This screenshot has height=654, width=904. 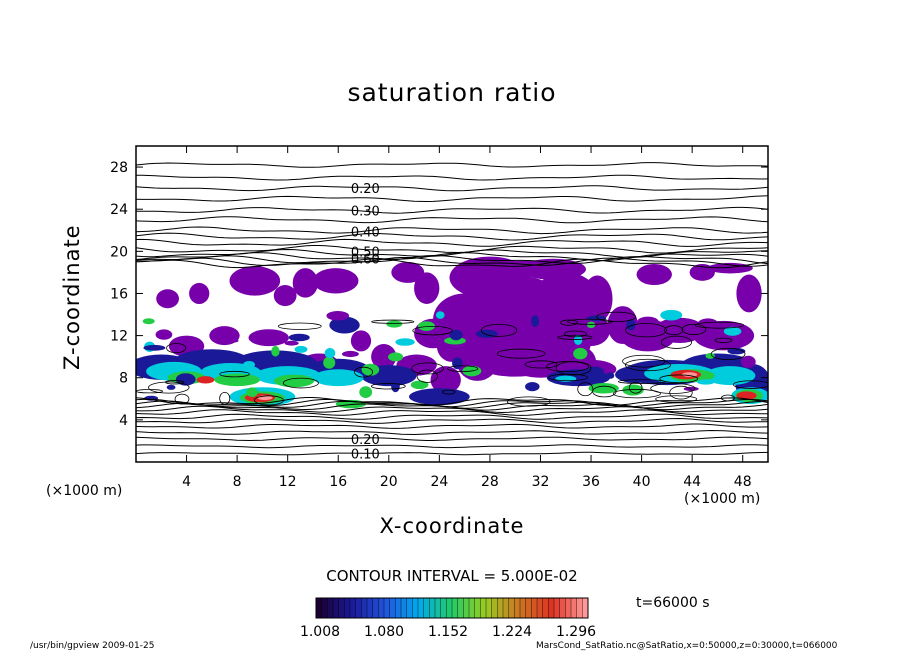 What do you see at coordinates (288, 482) in the screenshot?
I see `x-tick-label: 12` at bounding box center [288, 482].